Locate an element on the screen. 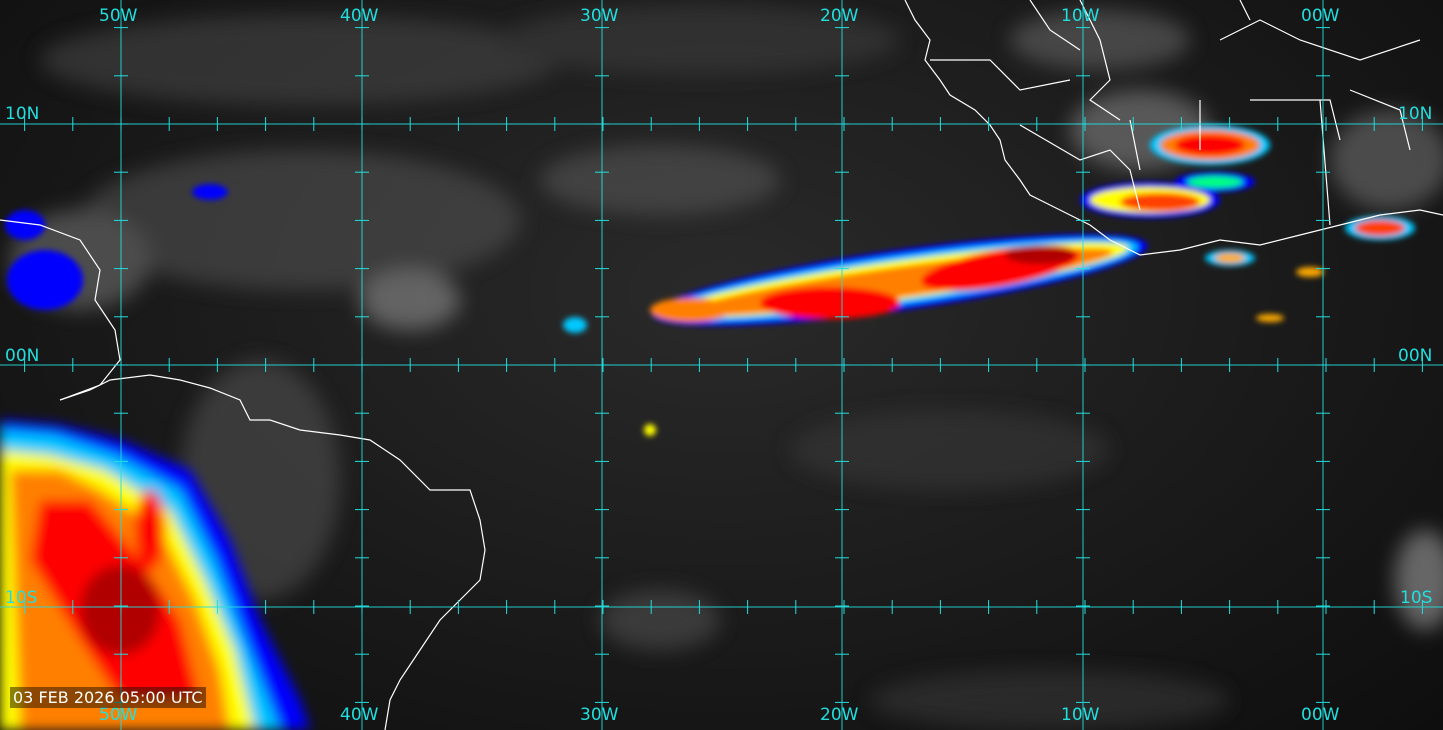 Image resolution: width=1443 pixels, height=730 pixels. lon-label-30w-top: 30W is located at coordinates (599, 16).